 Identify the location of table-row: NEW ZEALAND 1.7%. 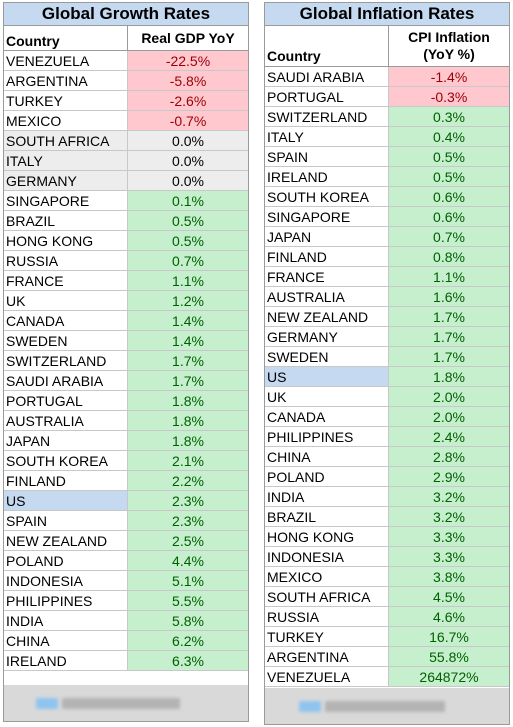
(387, 317).